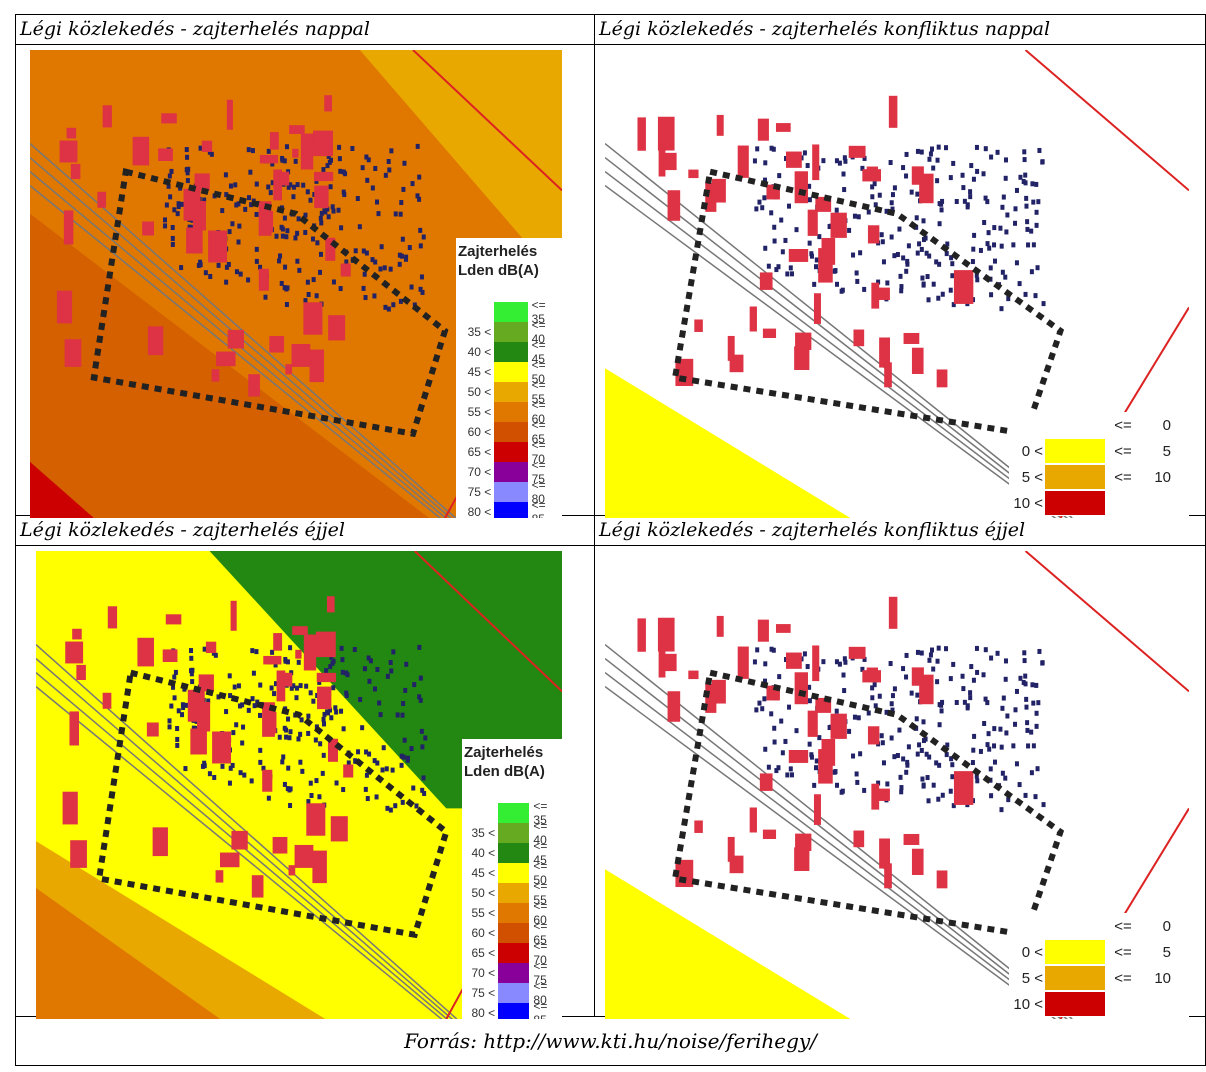 The image size is (1206, 1072). I want to click on legend-row: <= 35, so click(512, 813).